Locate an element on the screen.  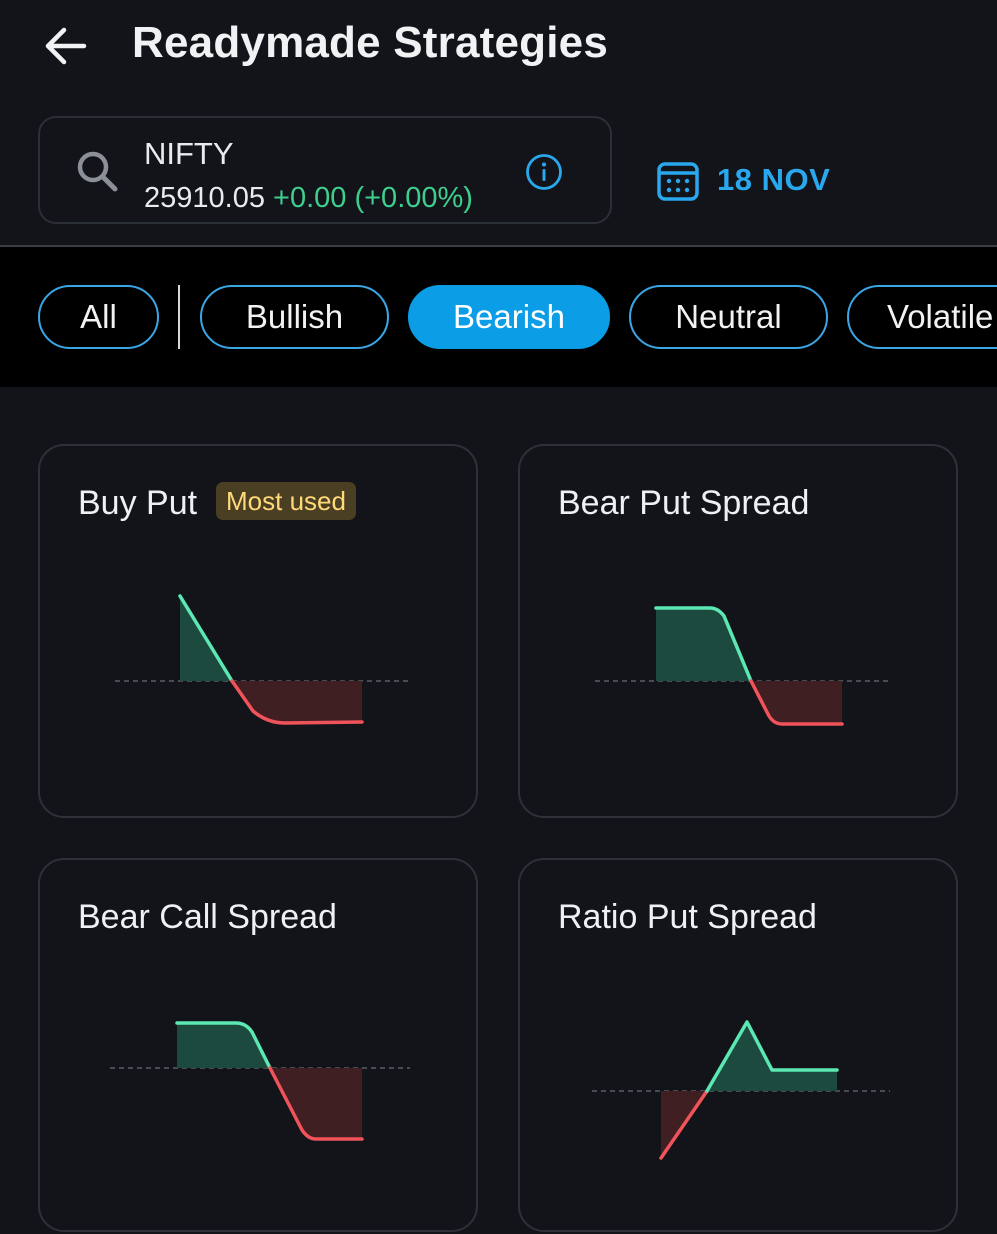
filter-chip-neutral: Neutral is located at coordinates (728, 317).